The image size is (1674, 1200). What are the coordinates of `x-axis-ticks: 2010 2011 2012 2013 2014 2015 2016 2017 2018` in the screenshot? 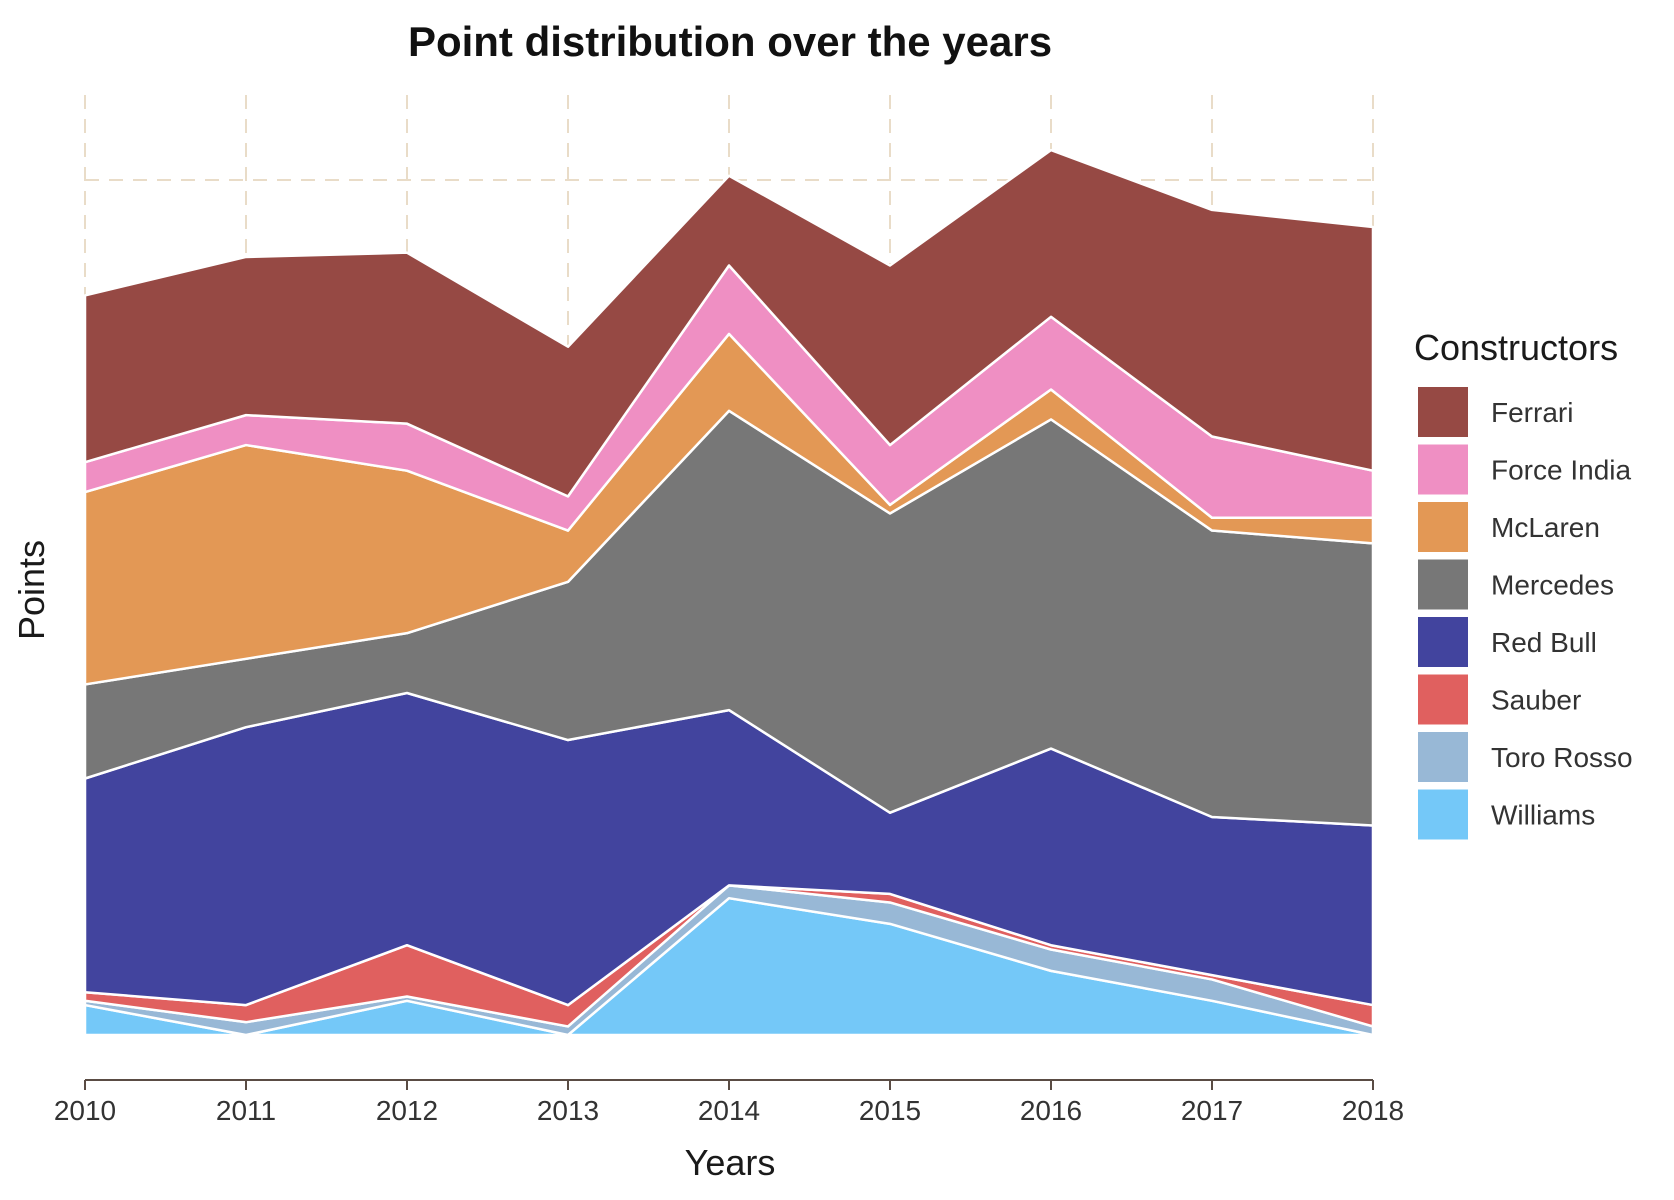 It's located at (729, 1103).